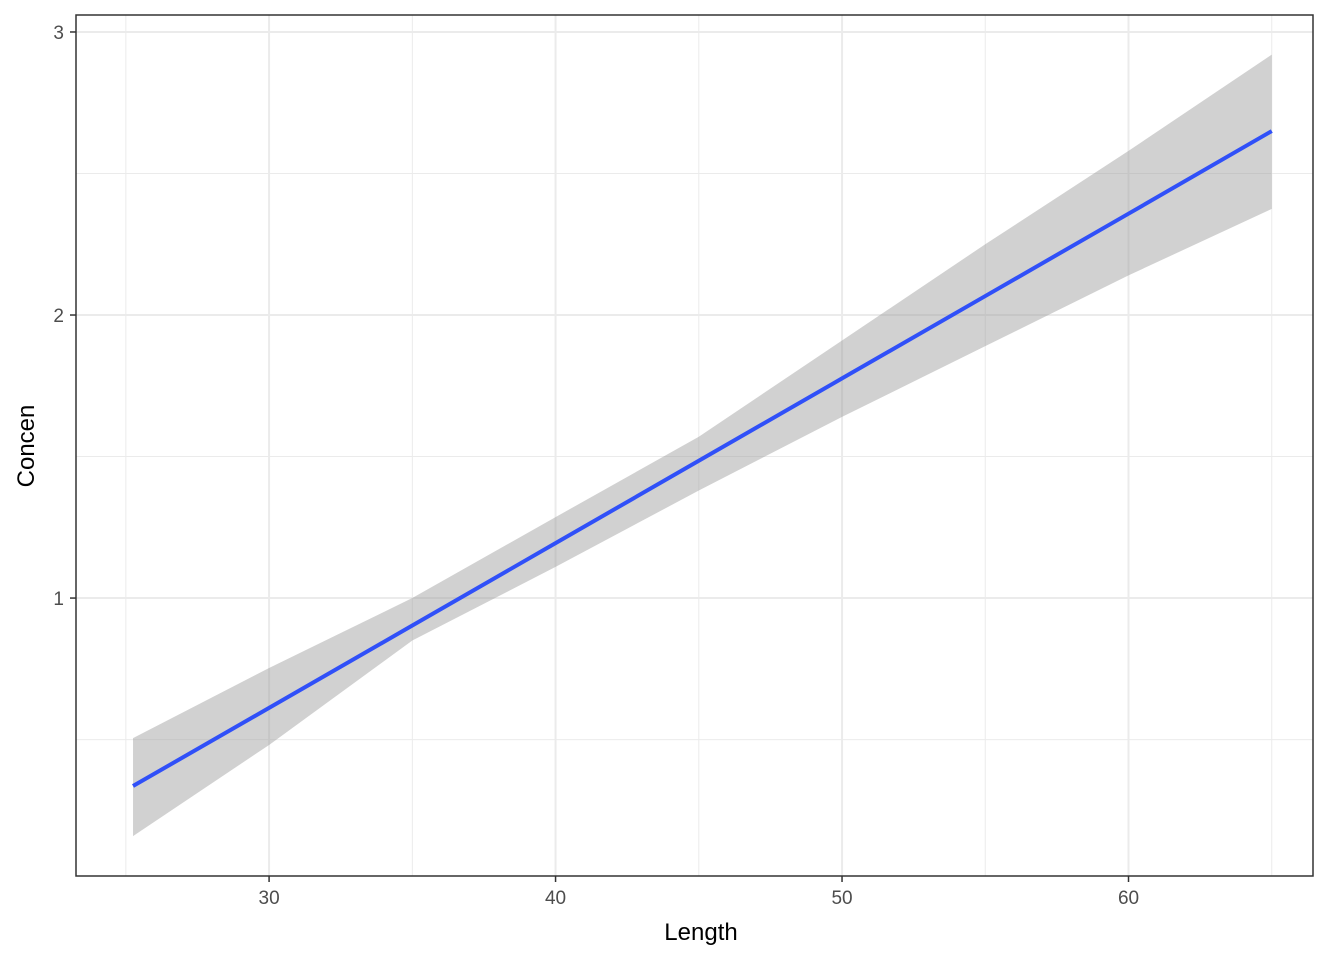 Image resolution: width=1344 pixels, height=960 pixels. What do you see at coordinates (841, 898) in the screenshot?
I see `x-tick-label: 50` at bounding box center [841, 898].